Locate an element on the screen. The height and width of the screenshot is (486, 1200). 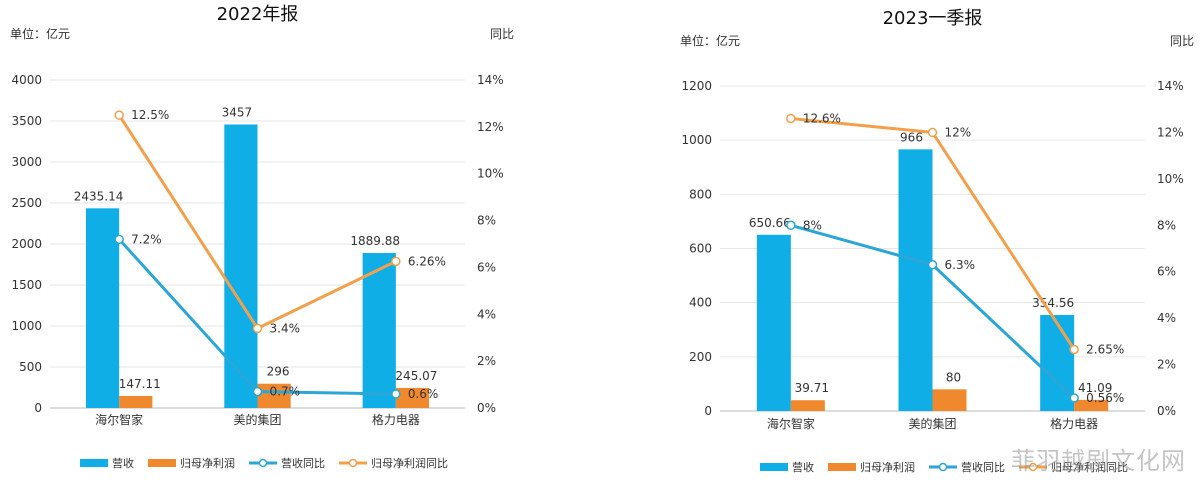
y-tick-label: 2000 is located at coordinates (26, 244).